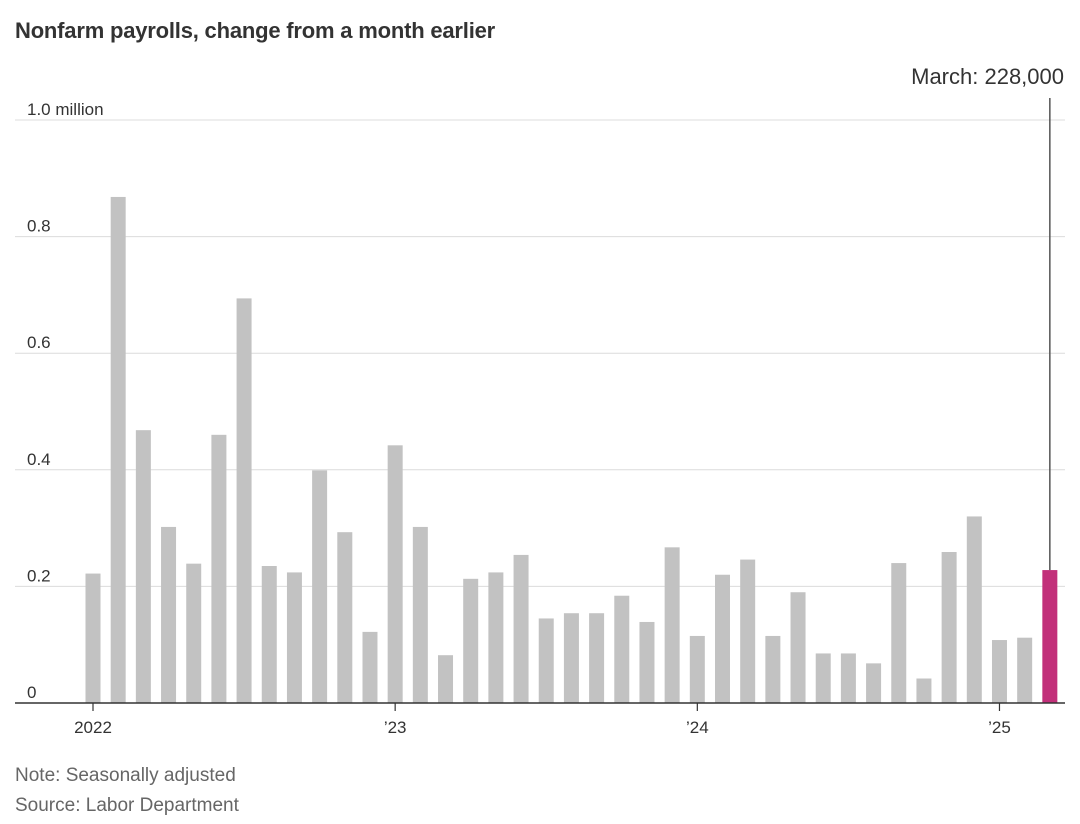 The height and width of the screenshot is (824, 1080). I want to click on chart-note: Note: Seasonally adjusted, so click(125, 775).